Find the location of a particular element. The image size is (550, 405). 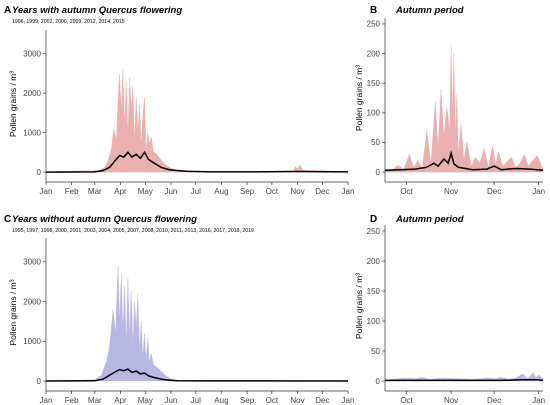

panel-title: Years without autumn Quercus flowering is located at coordinates (104, 219).